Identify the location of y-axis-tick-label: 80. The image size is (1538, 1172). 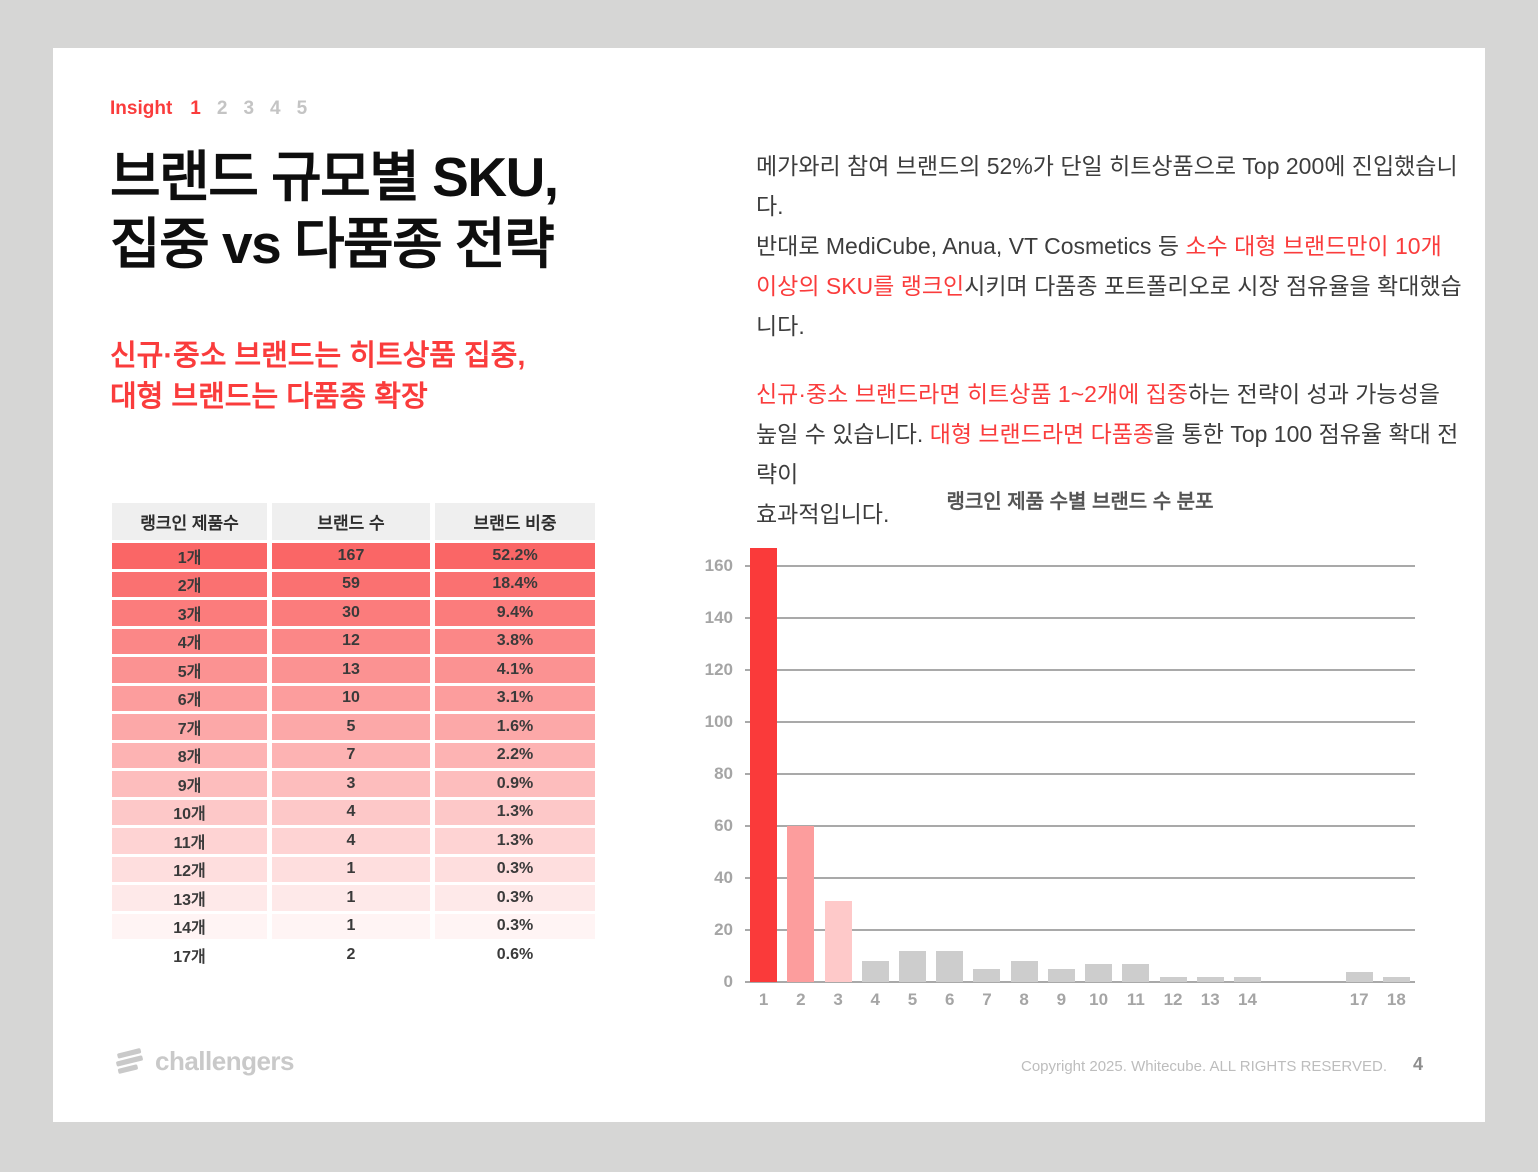
(723, 774).